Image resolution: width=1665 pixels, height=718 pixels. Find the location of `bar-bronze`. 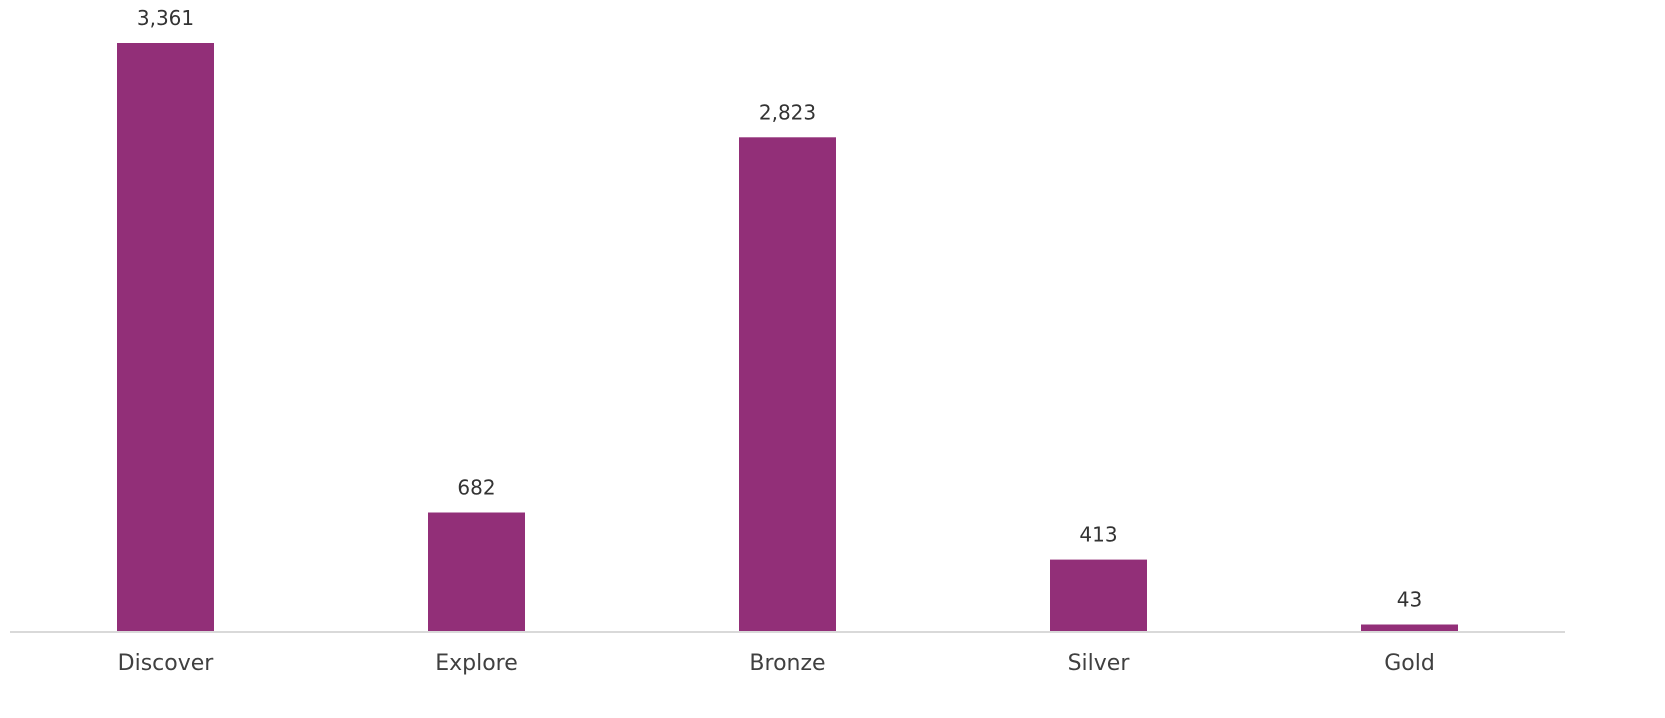

bar-bronze is located at coordinates (787, 385).